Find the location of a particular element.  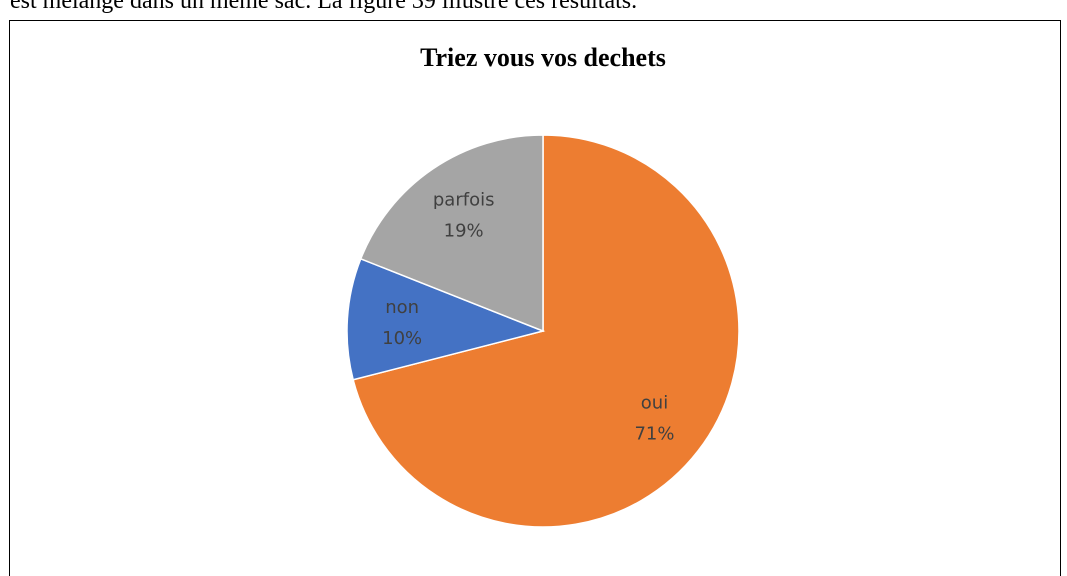

slice-label: non is located at coordinates (402, 307).